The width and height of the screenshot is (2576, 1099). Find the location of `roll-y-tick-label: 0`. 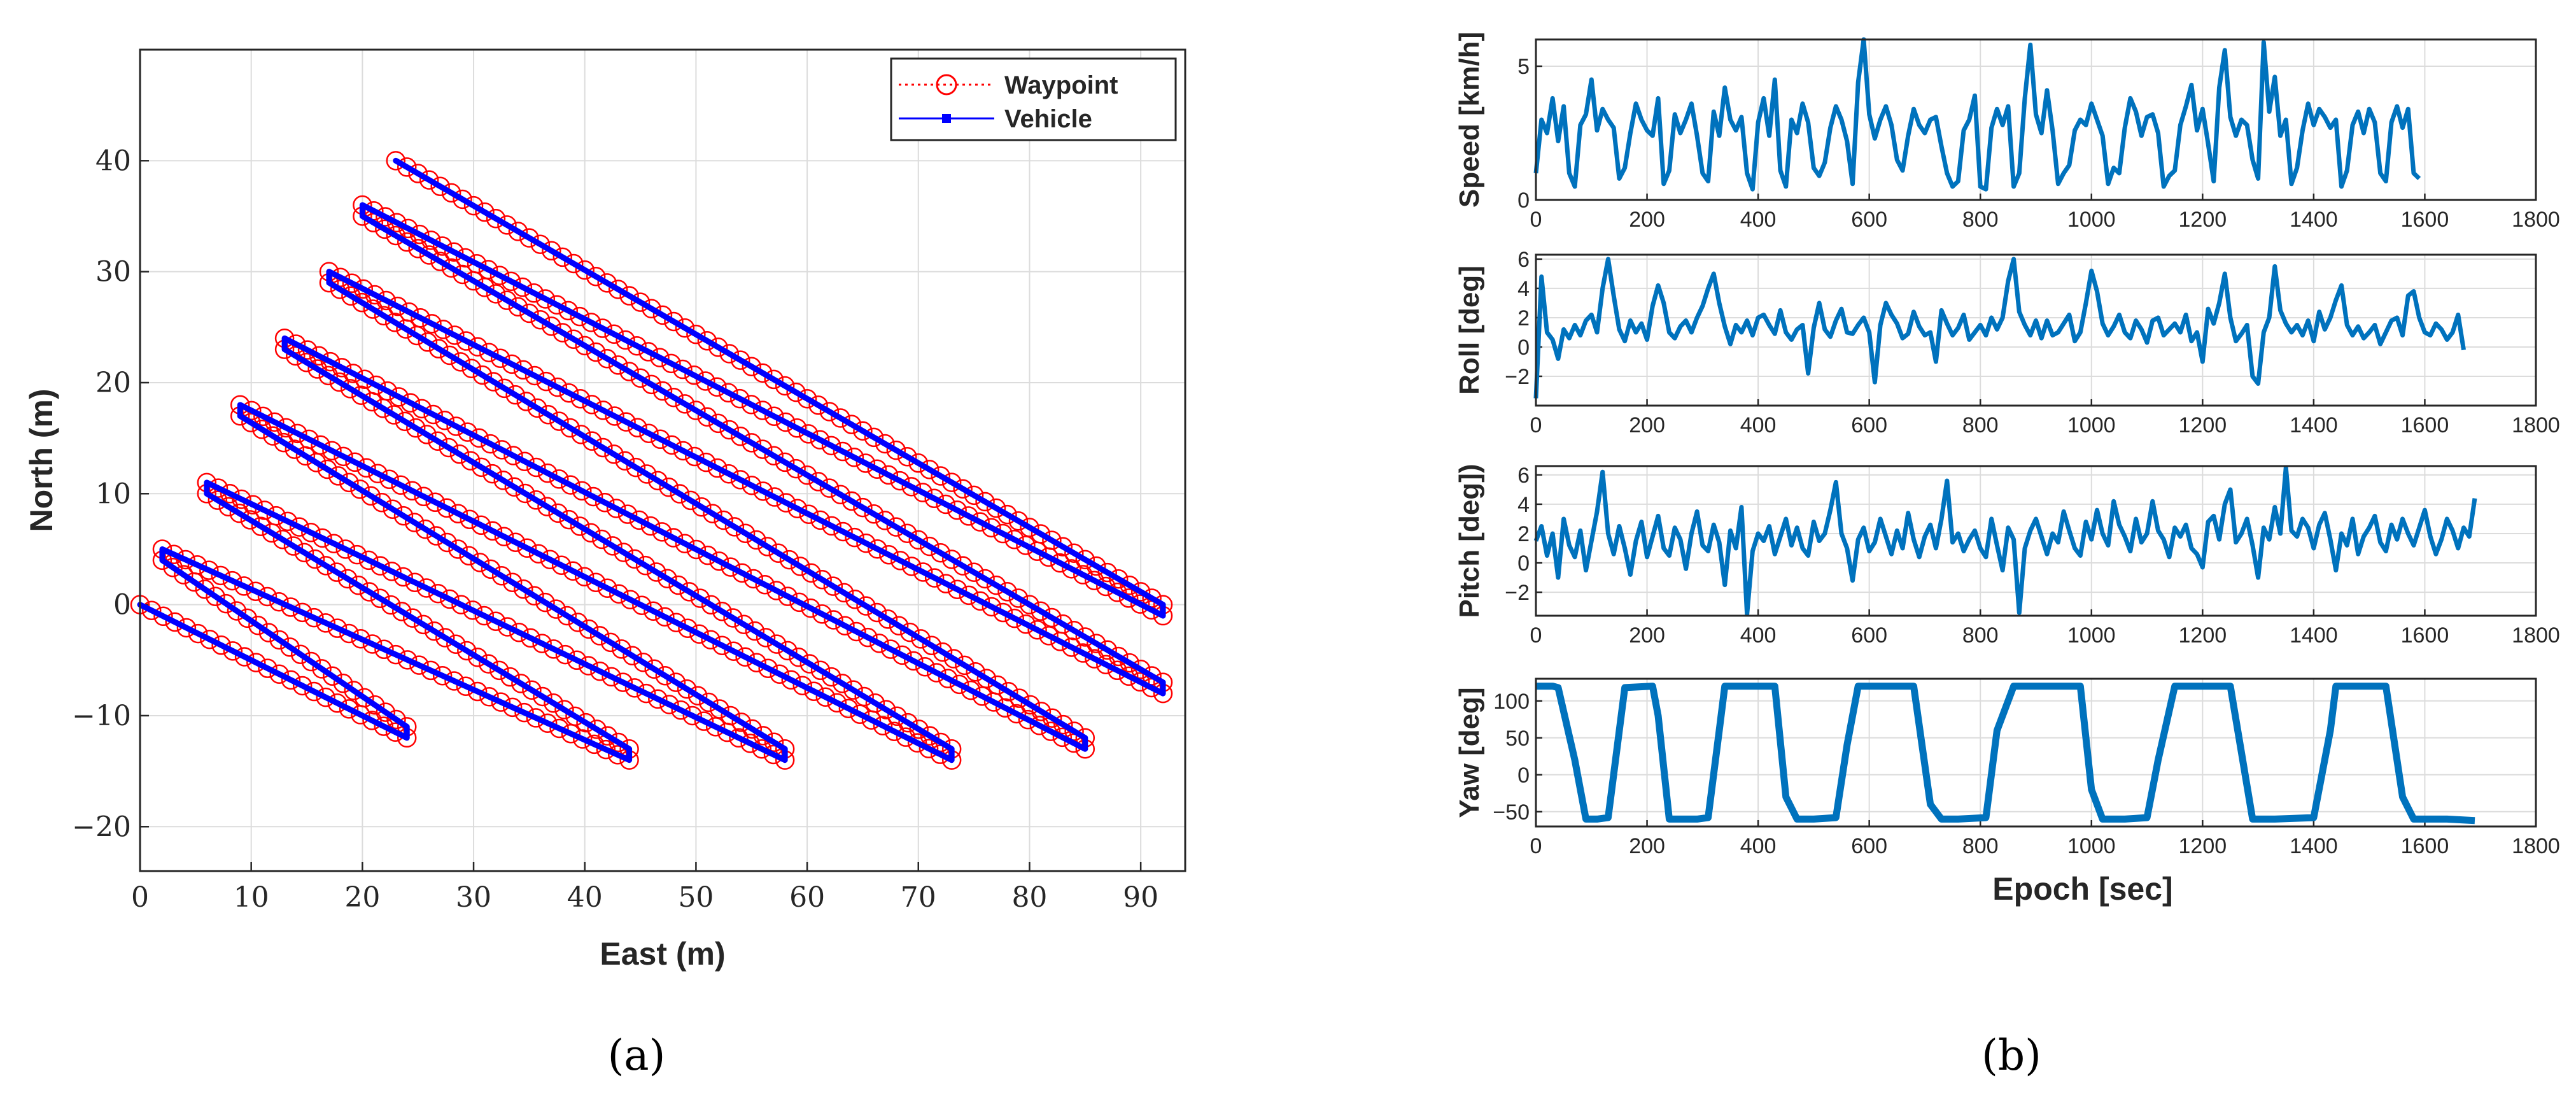

roll-y-tick-label: 0 is located at coordinates (1524, 348).